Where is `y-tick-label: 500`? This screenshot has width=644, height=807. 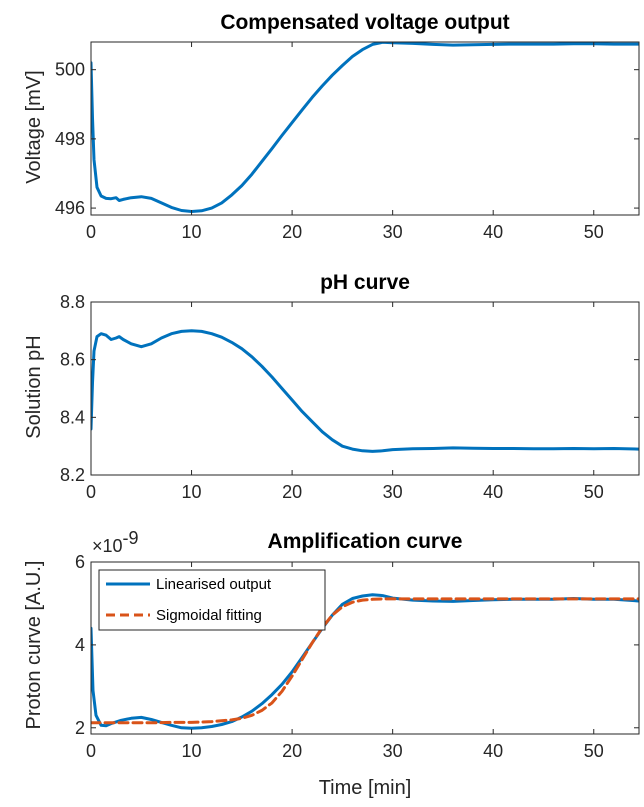
y-tick-label: 500 is located at coordinates (70, 70).